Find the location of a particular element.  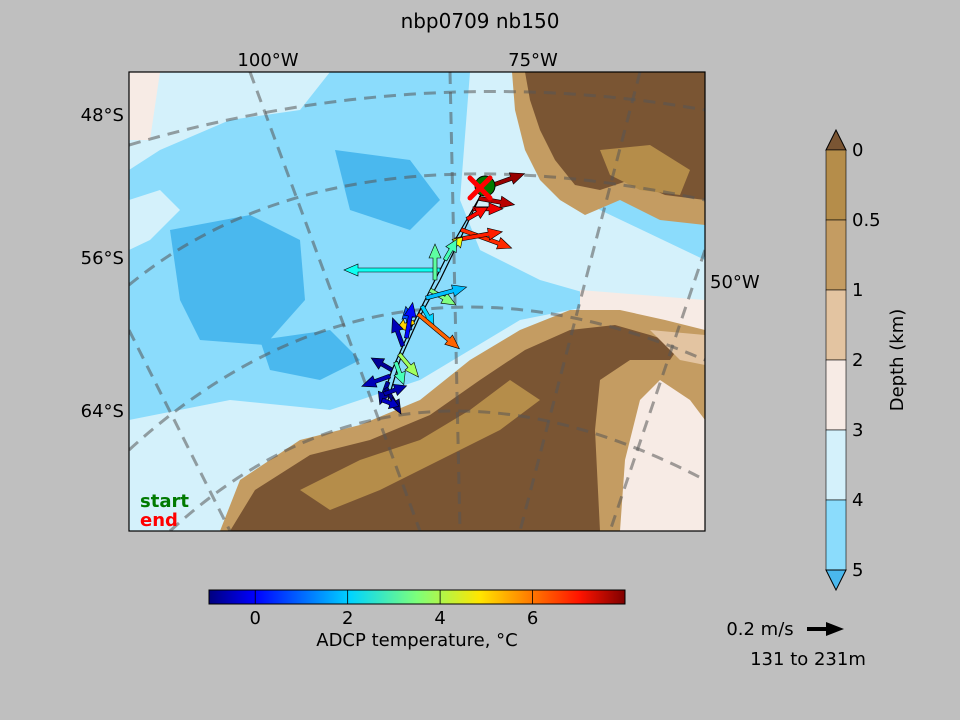

depth-colorbar-label: Depth (km) is located at coordinates (897, 360).